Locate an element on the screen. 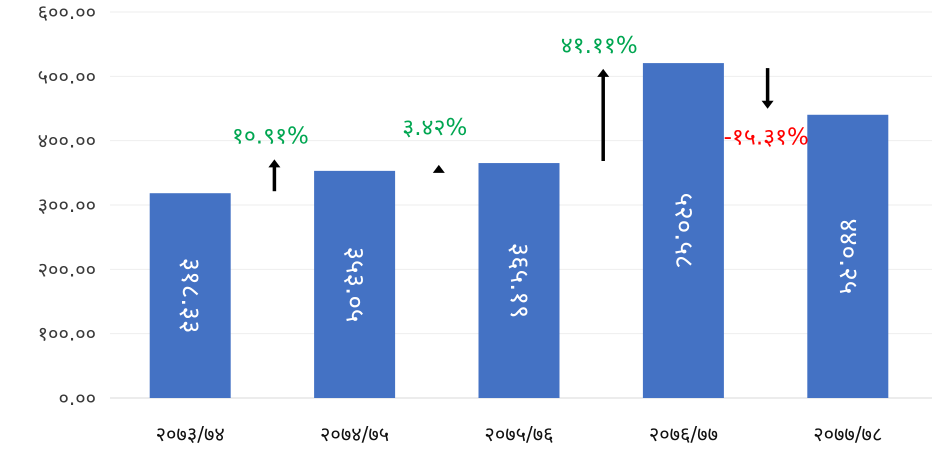 Image resolution: width=949 pixels, height=450 pixels. bar-data-label: ४४०.२५ is located at coordinates (848, 256).